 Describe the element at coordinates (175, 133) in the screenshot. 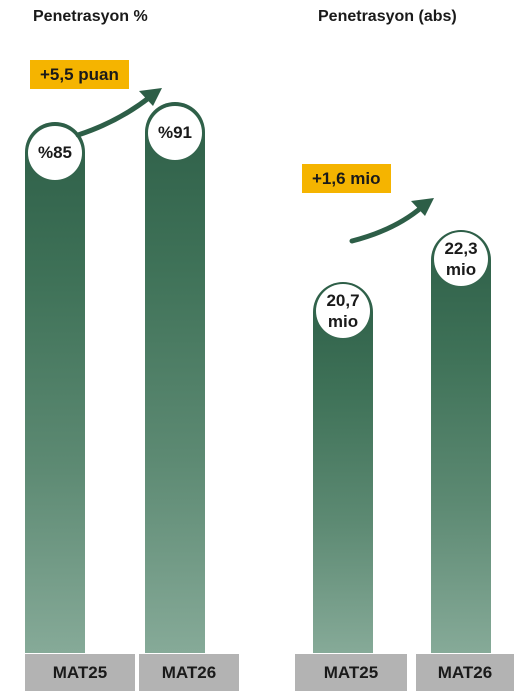

I see `value-label-mat26-percent: %91` at that location.